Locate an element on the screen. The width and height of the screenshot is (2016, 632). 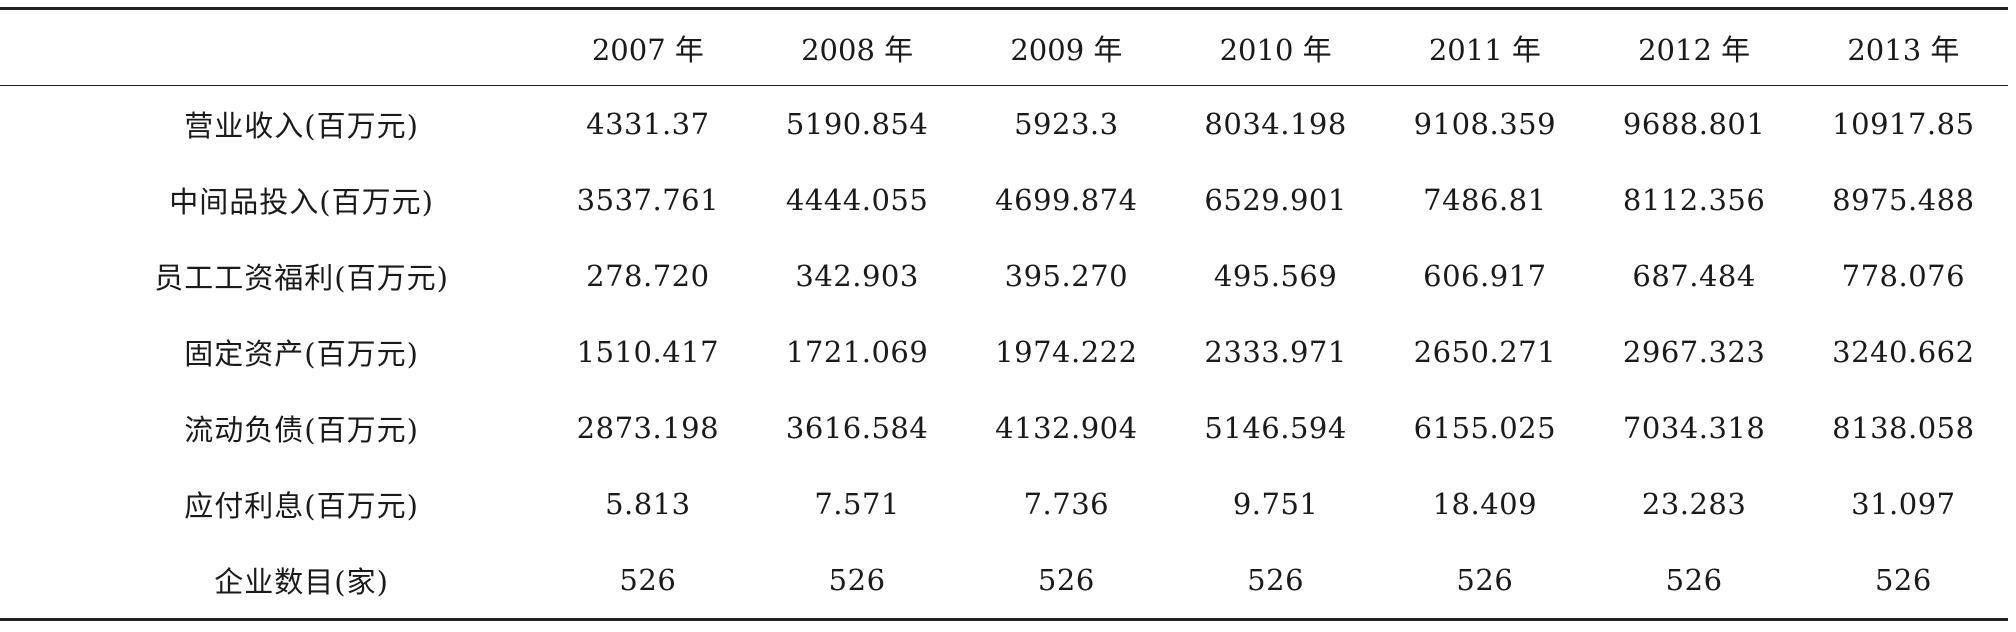
table-cell: 1721.069 is located at coordinates (857, 352).